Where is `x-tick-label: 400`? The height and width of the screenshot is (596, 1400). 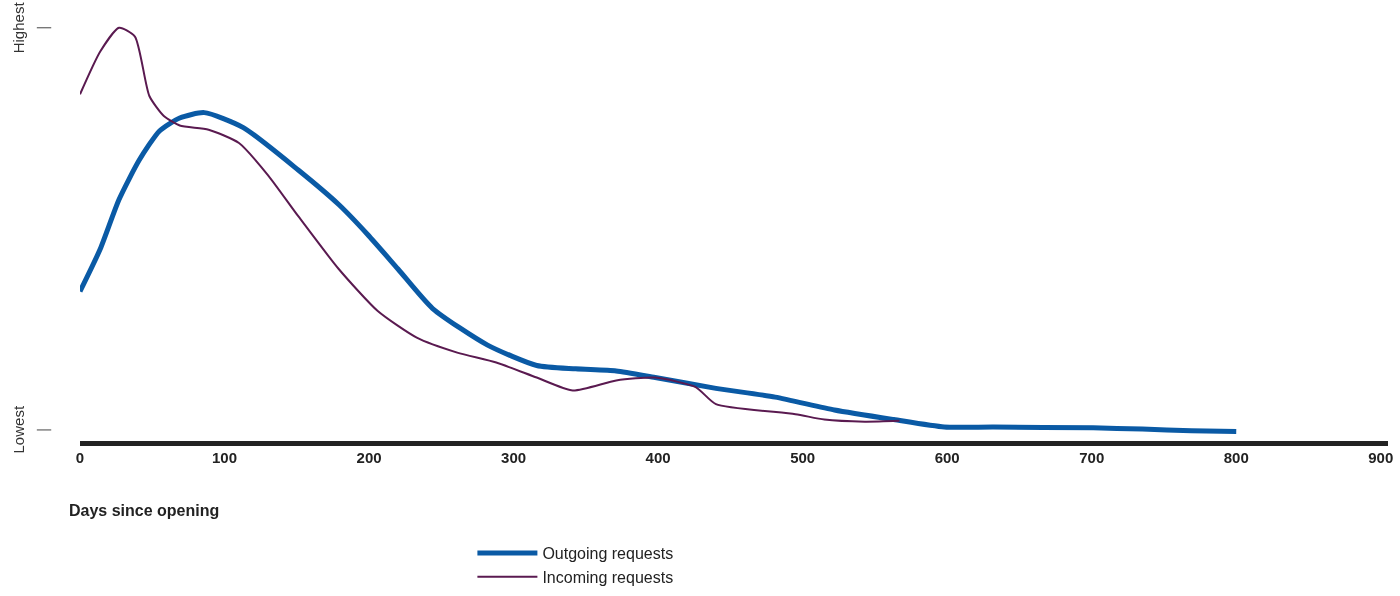 x-tick-label: 400 is located at coordinates (658, 457).